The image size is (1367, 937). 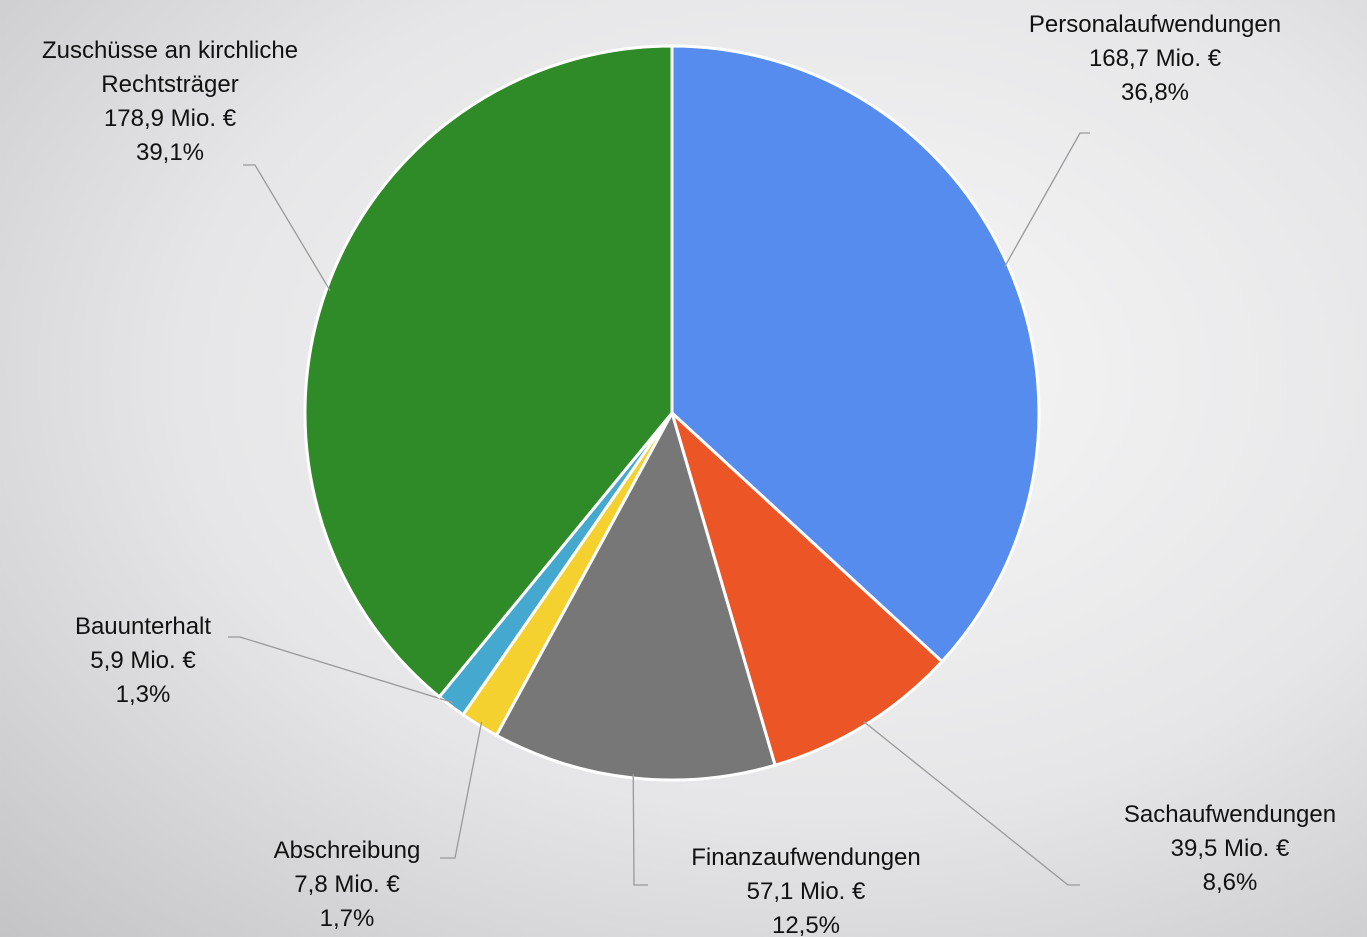 What do you see at coordinates (170, 152) in the screenshot?
I see `percentage-label: 39,1%` at bounding box center [170, 152].